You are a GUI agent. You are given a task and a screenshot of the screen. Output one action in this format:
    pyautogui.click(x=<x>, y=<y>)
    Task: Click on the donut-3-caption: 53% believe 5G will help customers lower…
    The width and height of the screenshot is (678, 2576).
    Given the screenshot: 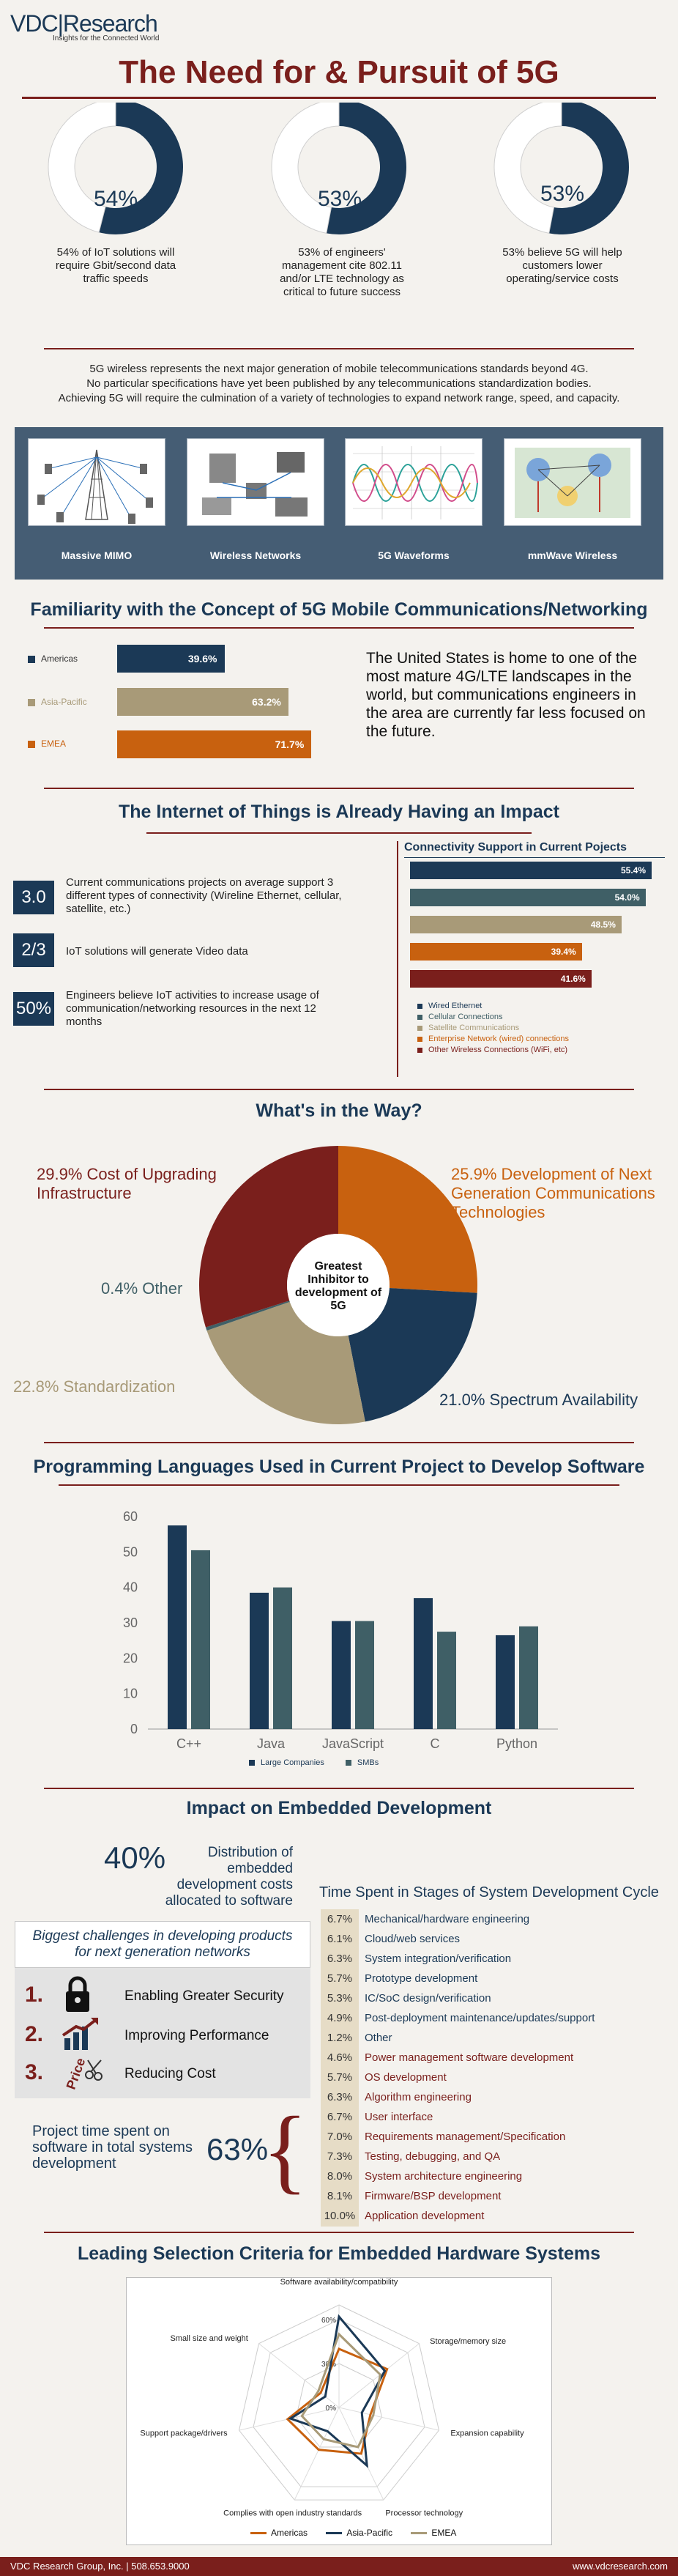 What is the action you would take?
    pyautogui.click(x=562, y=265)
    